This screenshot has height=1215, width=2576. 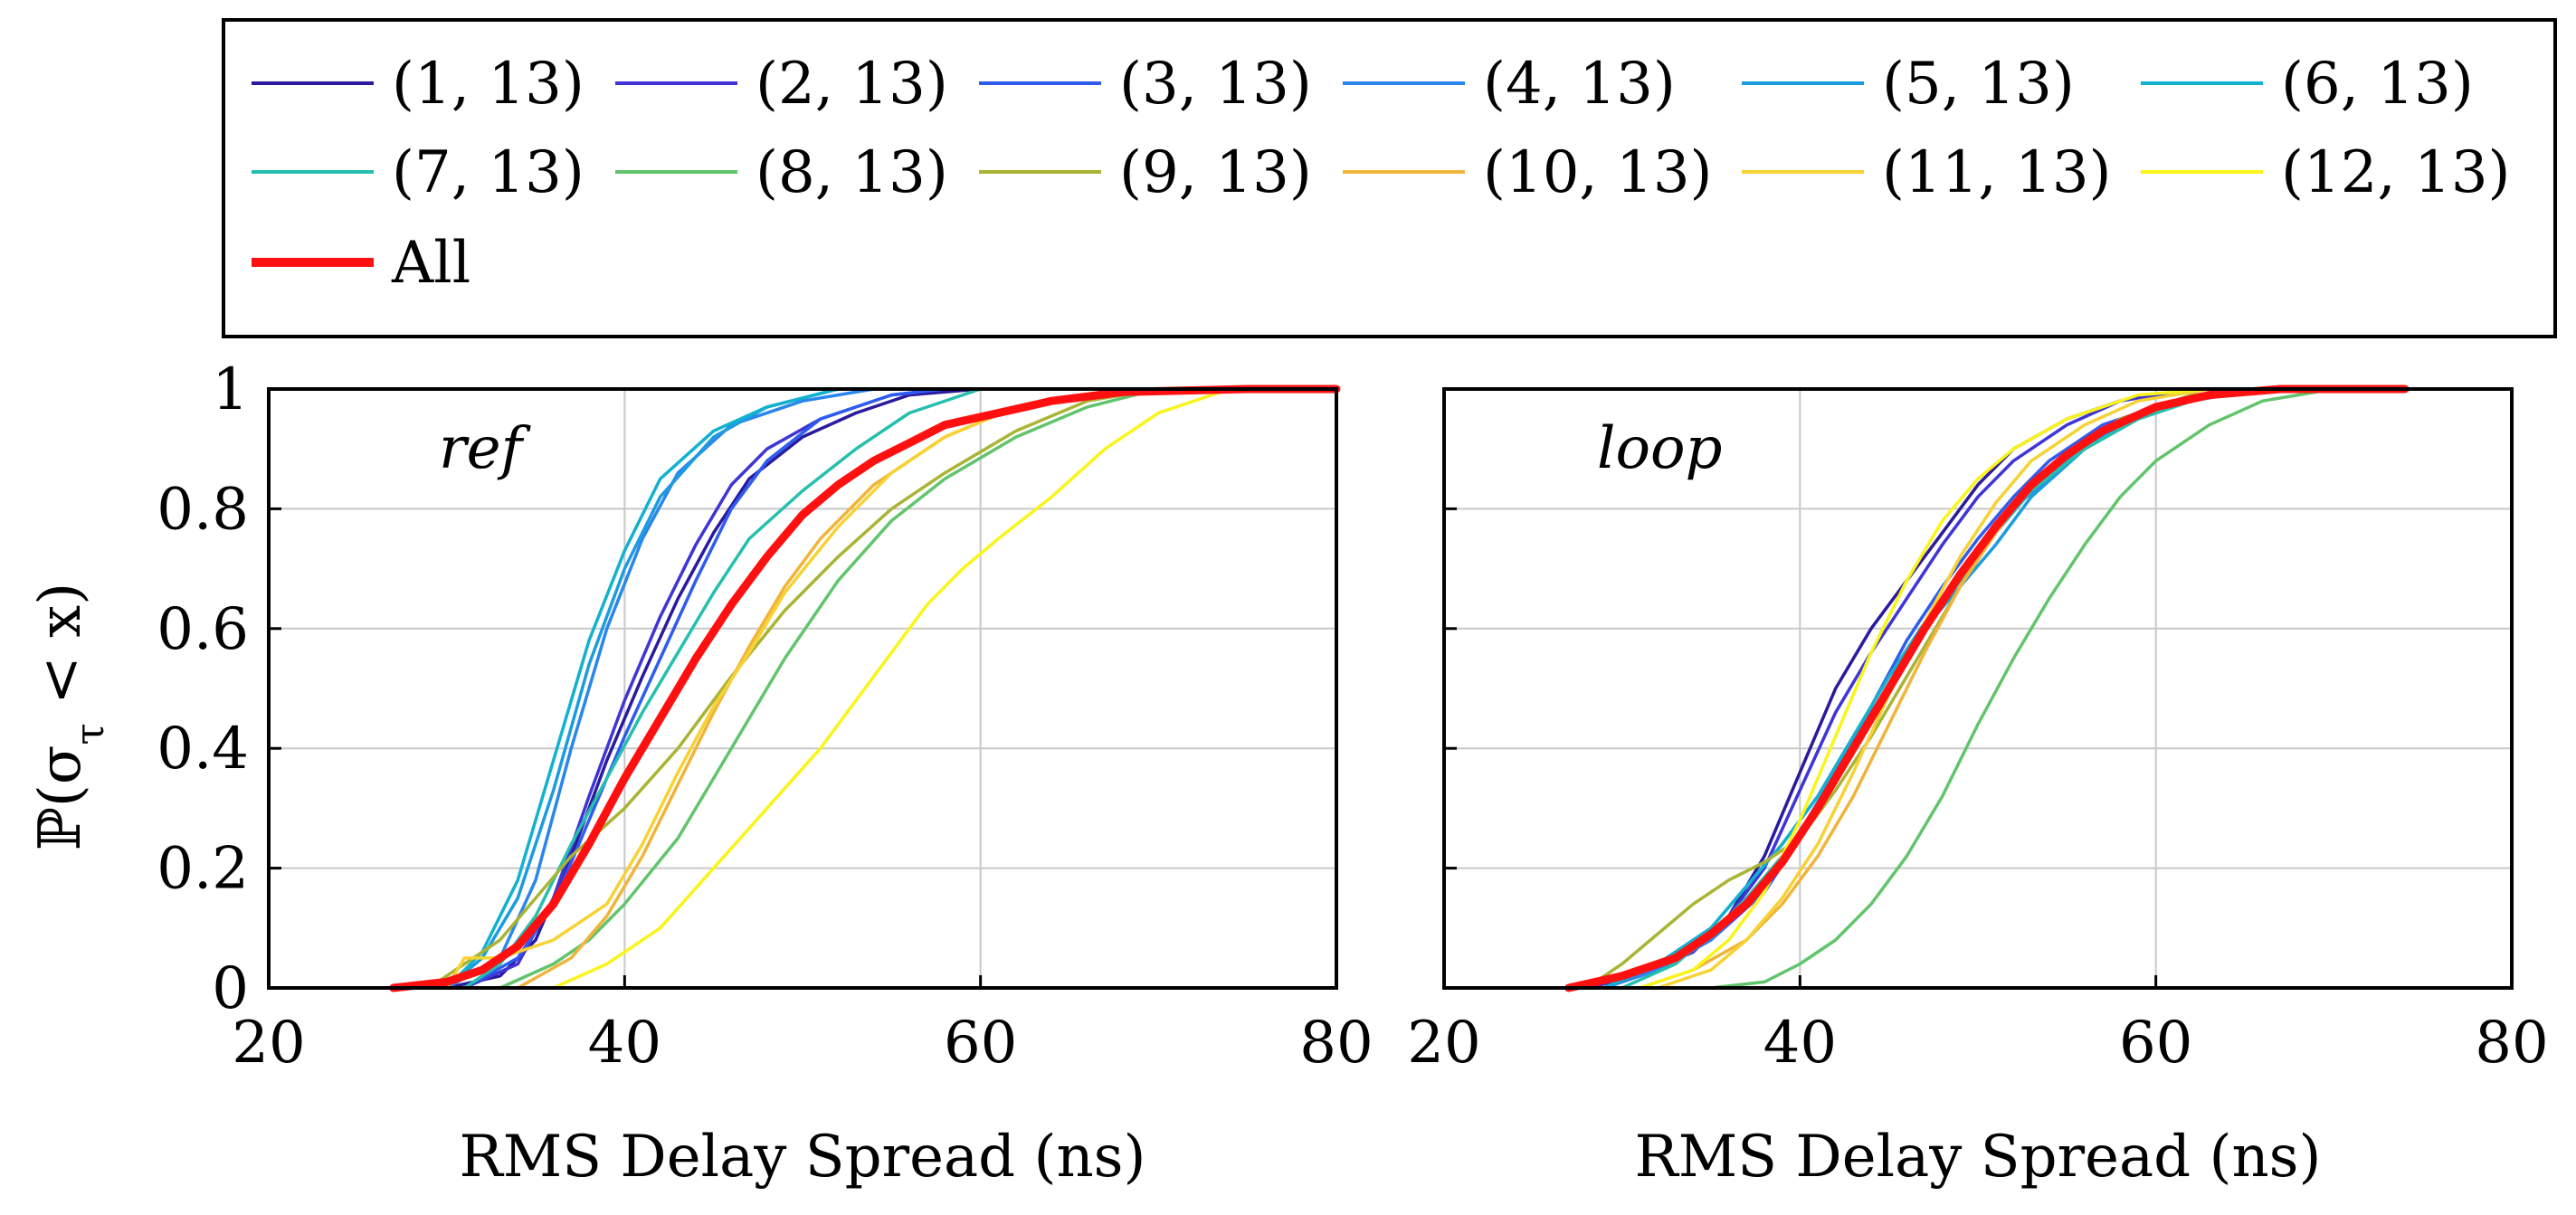 What do you see at coordinates (803, 1158) in the screenshot?
I see `panel-ref-xlabel: RMS Delay Spread (ns)` at bounding box center [803, 1158].